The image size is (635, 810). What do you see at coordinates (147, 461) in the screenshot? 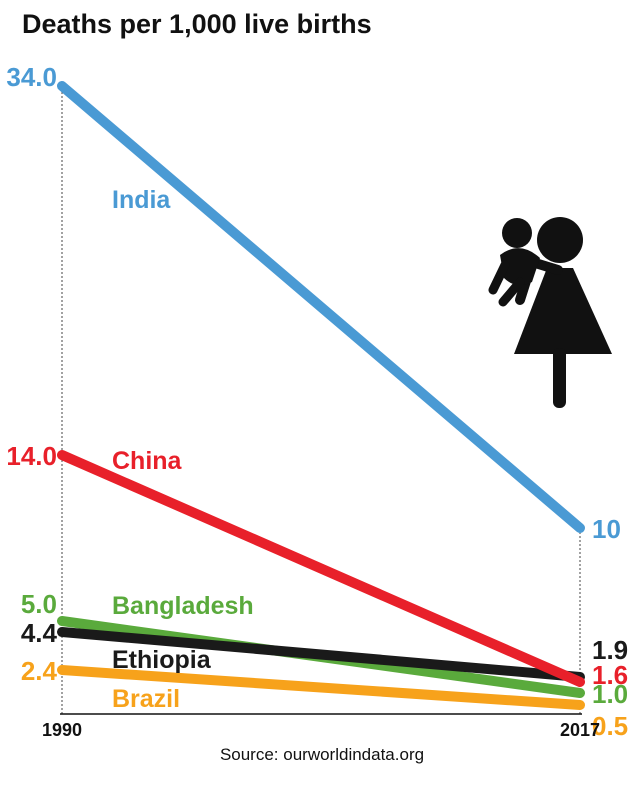
I see `series-name-china: China` at bounding box center [147, 461].